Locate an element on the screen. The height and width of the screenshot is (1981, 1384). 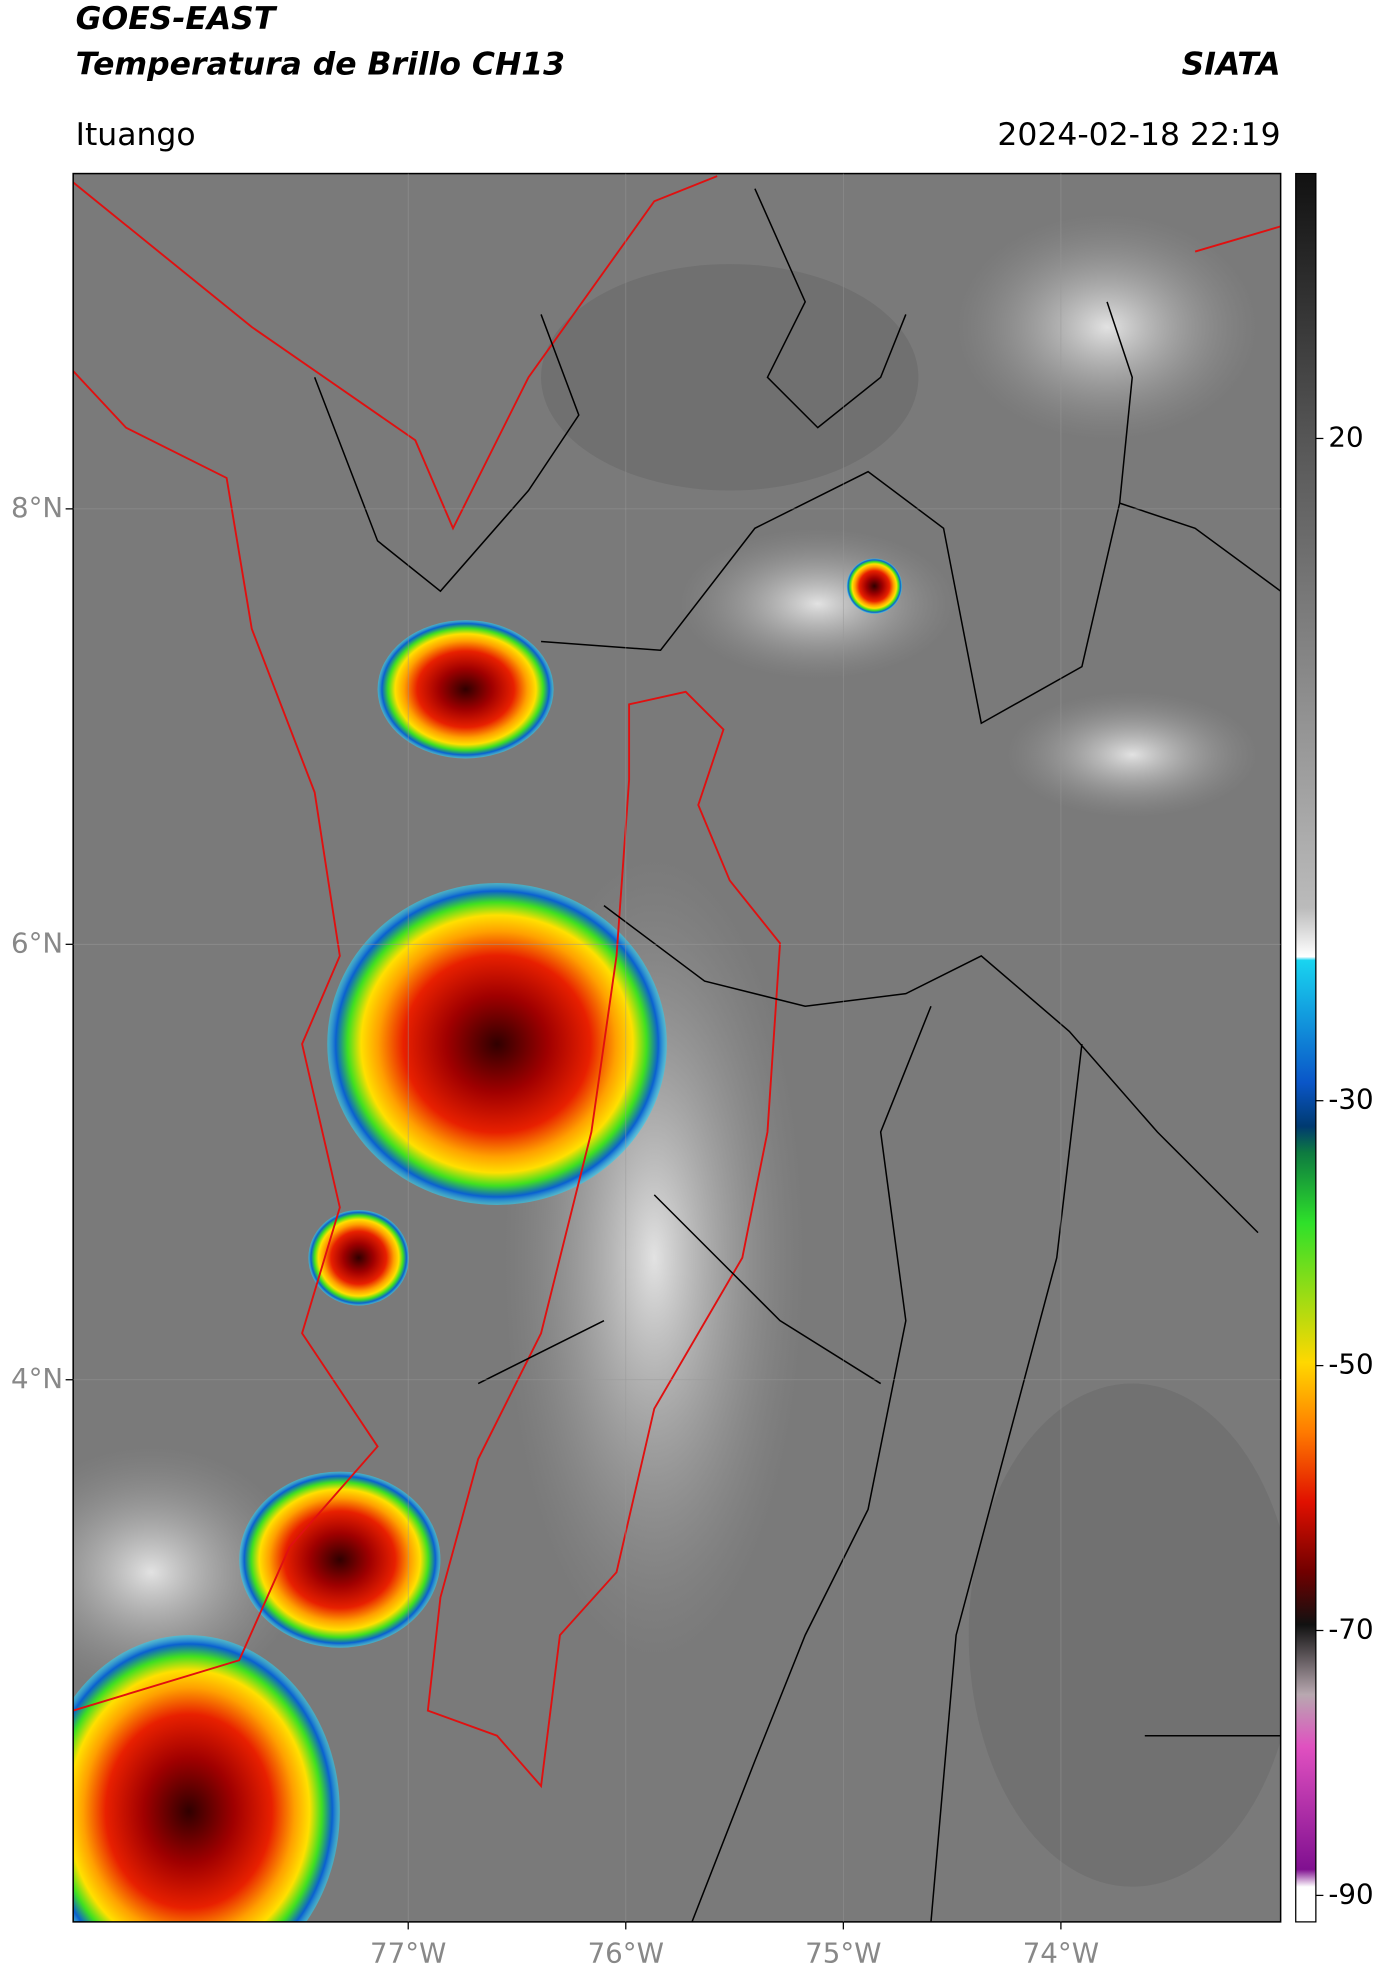
x-tick-label: 77°W is located at coordinates (408, 1953).